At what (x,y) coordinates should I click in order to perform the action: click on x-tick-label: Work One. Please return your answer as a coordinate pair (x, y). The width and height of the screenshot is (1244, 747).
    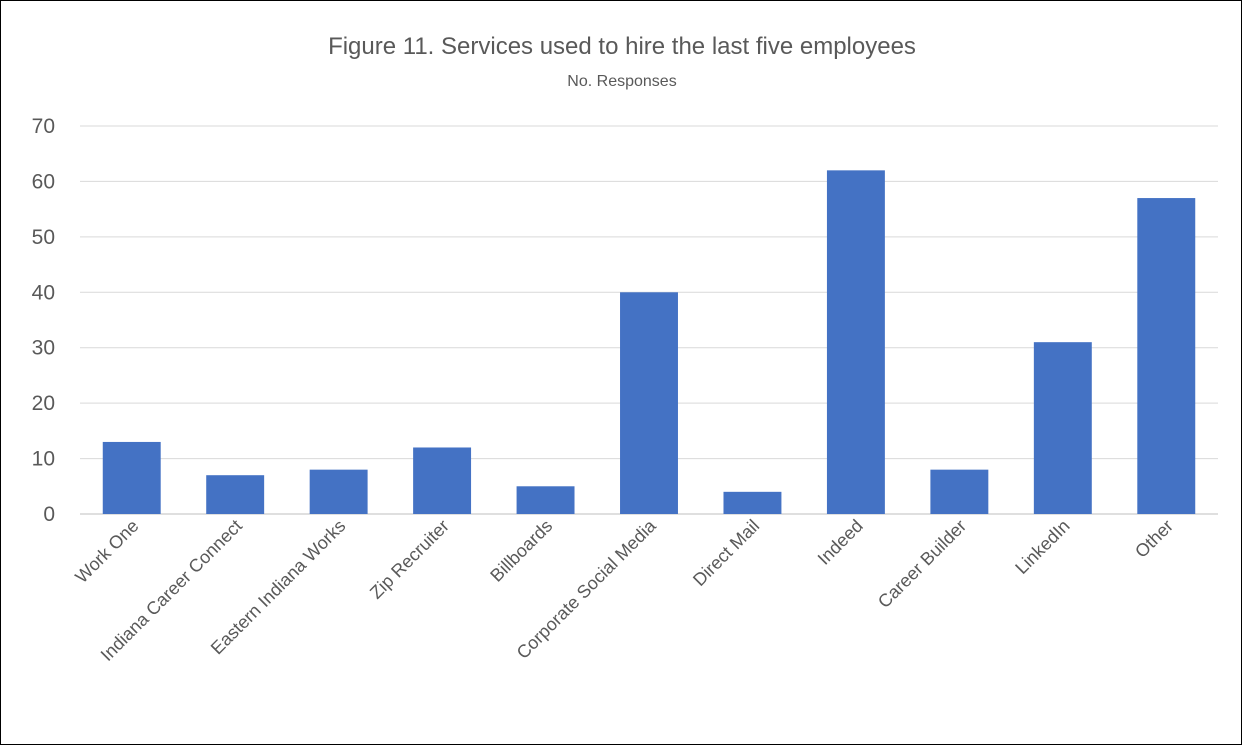
    Looking at the image, I should click on (106, 551).